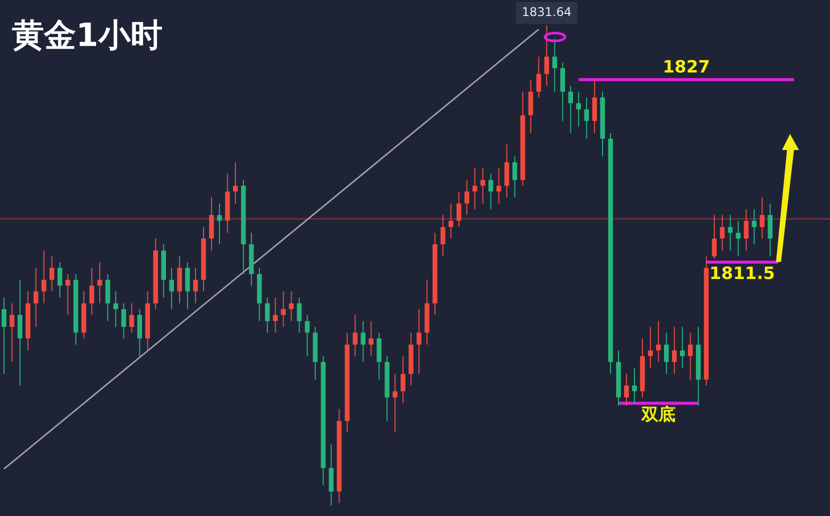 Image resolution: width=830 pixels, height=516 pixels. I want to click on text: 1831.64, so click(547, 12).